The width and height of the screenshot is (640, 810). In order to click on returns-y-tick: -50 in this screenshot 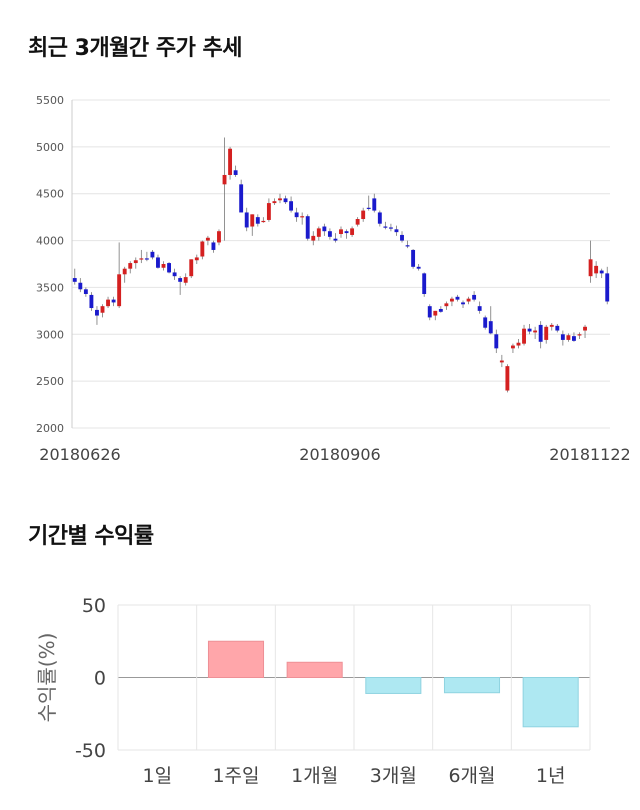, I will do `click(90, 751)`.